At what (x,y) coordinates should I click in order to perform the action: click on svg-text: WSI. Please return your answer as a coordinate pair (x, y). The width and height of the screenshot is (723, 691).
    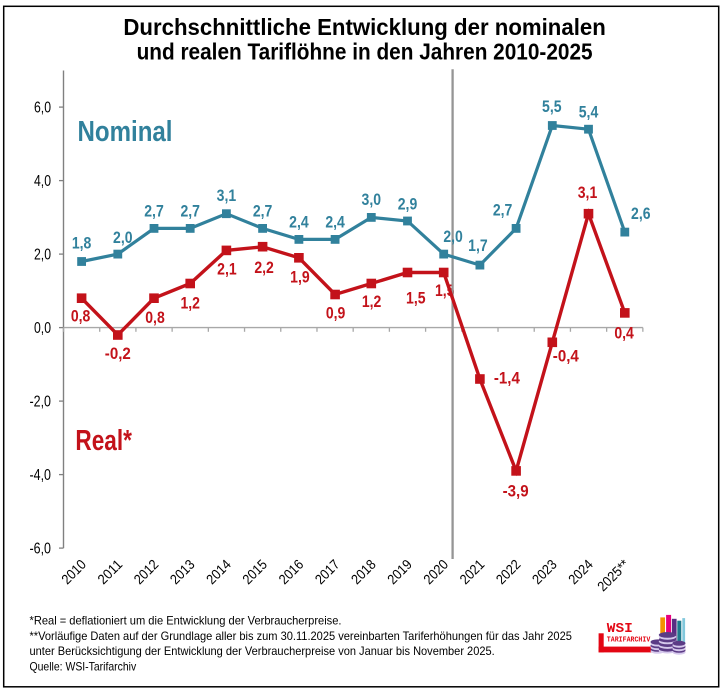
    Looking at the image, I should click on (620, 629).